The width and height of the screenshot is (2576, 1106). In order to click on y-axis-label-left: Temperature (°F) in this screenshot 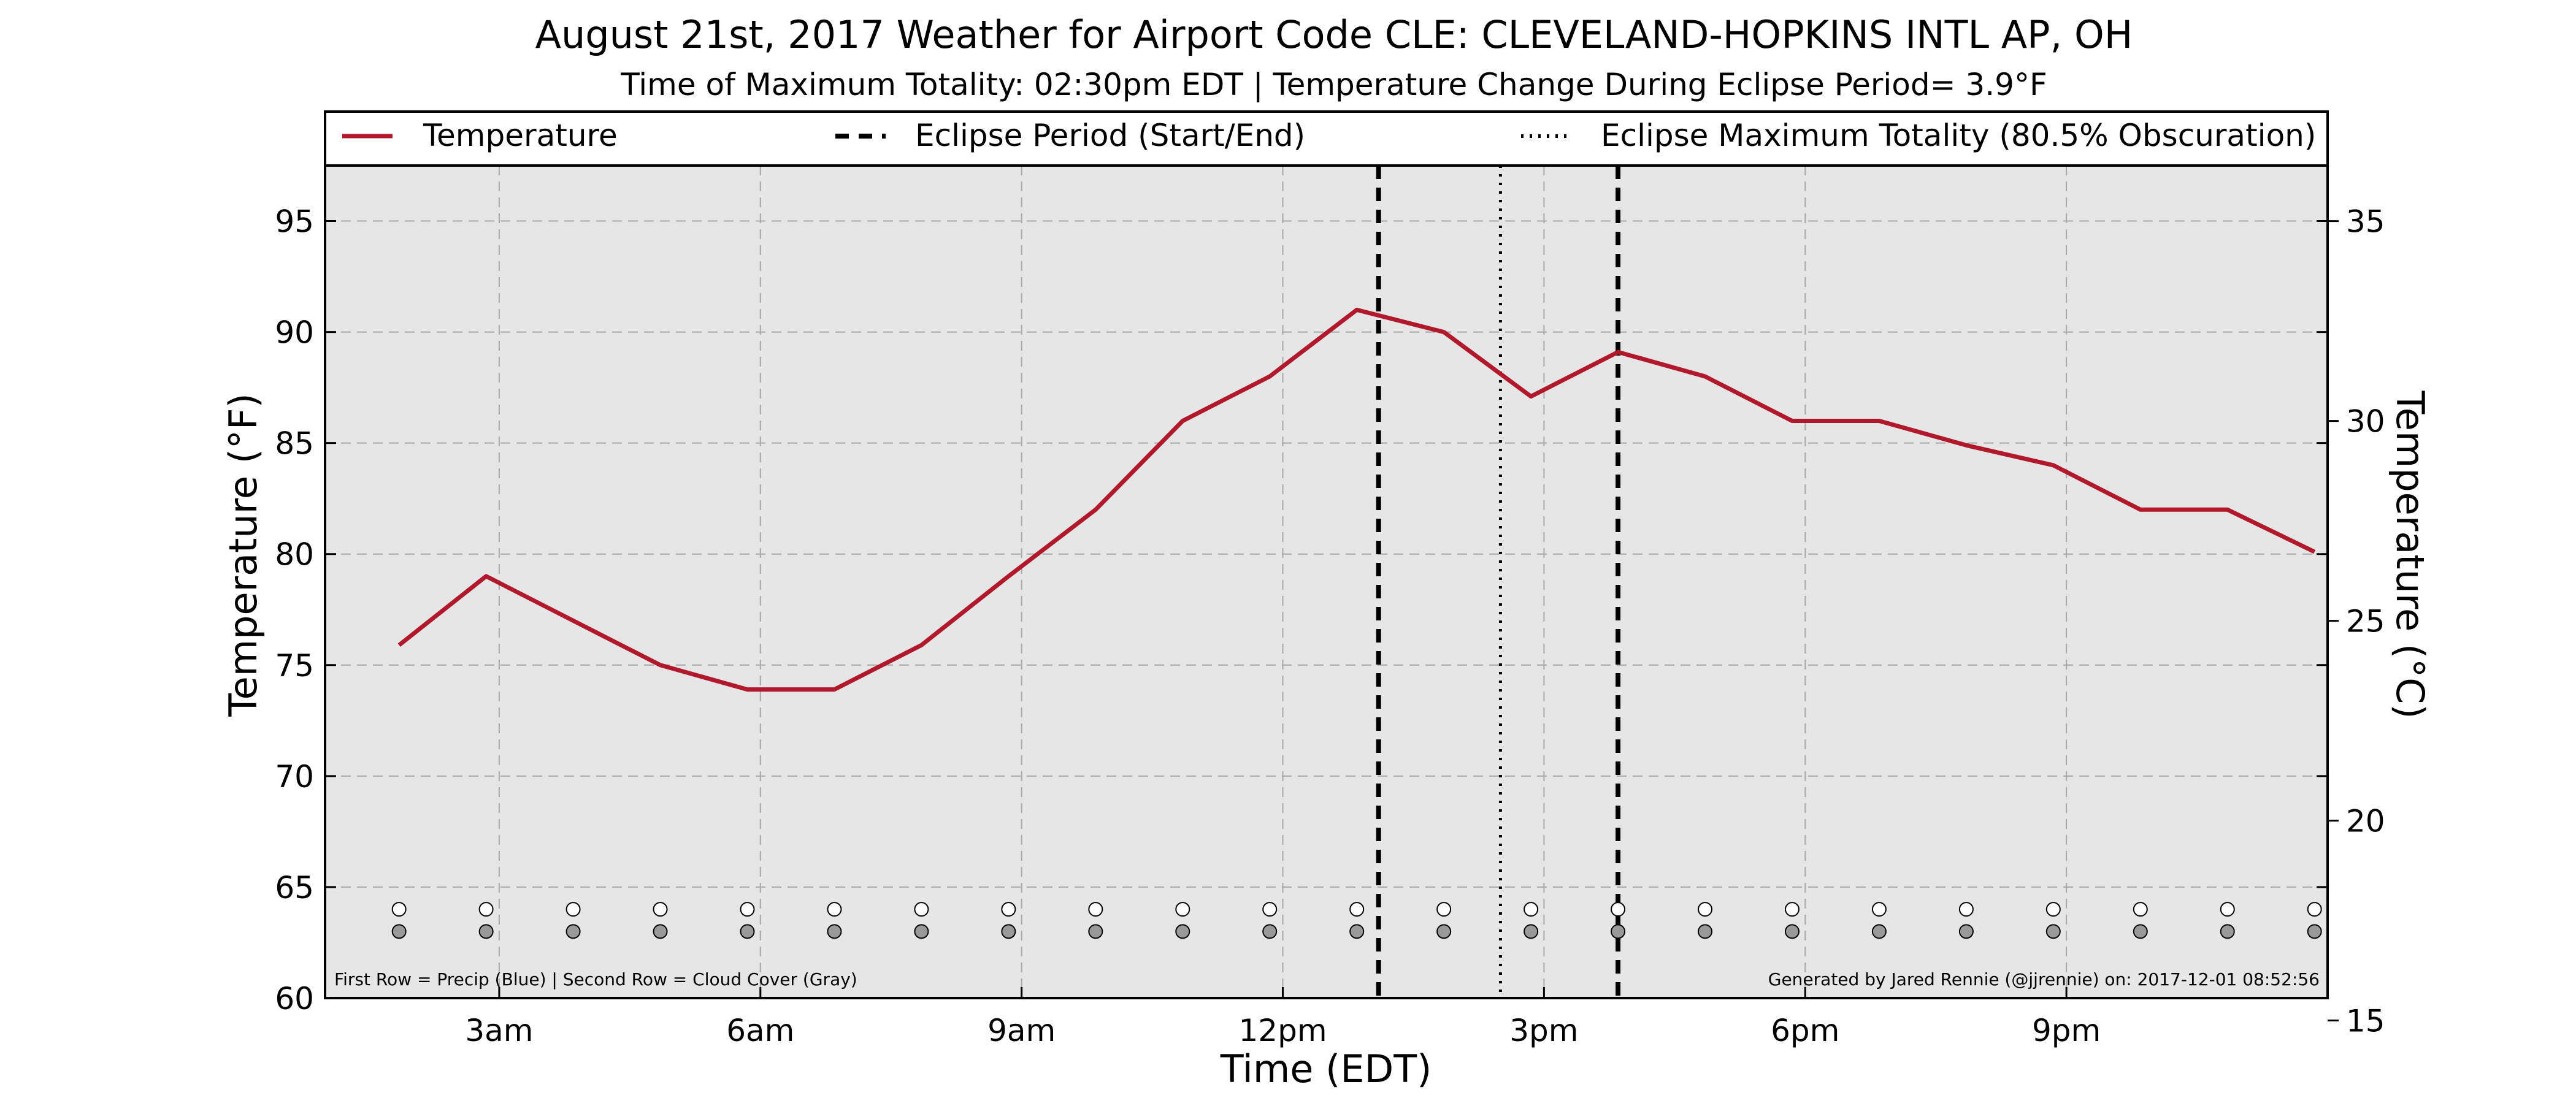, I will do `click(243, 555)`.